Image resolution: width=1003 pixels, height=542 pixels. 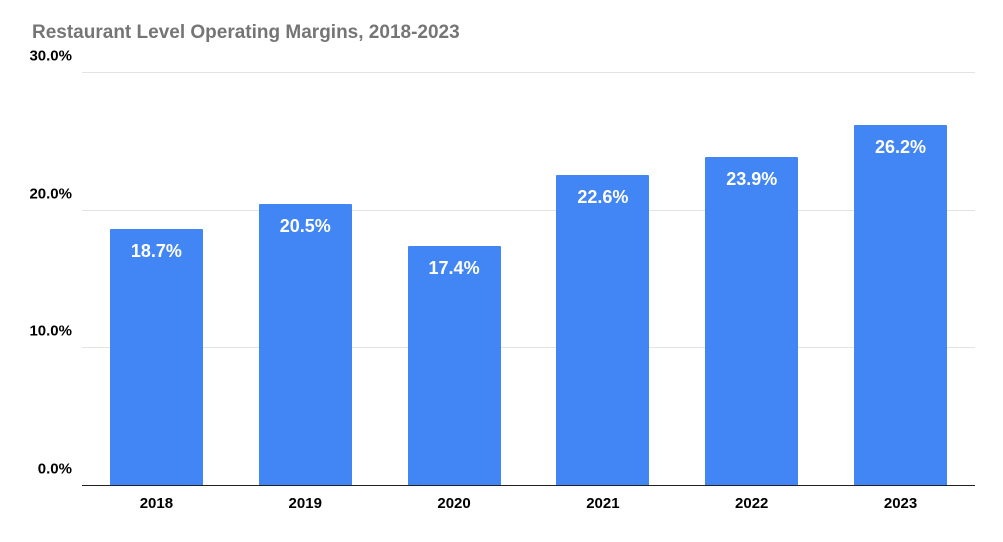 What do you see at coordinates (156, 250) in the screenshot?
I see `bar-value-label: 18.7%` at bounding box center [156, 250].